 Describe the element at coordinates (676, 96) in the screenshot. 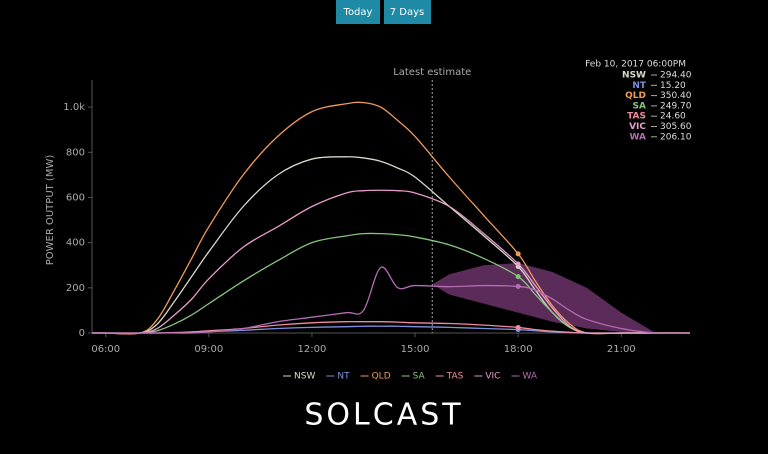

I see `tooltip-value: 350.40` at that location.